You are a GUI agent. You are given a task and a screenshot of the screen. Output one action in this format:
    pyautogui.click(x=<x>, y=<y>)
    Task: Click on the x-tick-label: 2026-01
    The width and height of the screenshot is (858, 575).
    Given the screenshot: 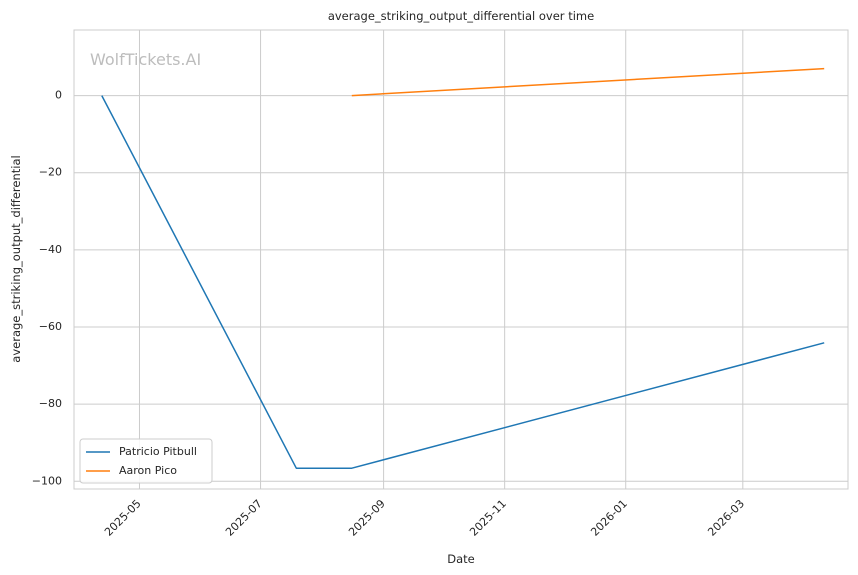 What is the action you would take?
    pyautogui.click(x=609, y=518)
    